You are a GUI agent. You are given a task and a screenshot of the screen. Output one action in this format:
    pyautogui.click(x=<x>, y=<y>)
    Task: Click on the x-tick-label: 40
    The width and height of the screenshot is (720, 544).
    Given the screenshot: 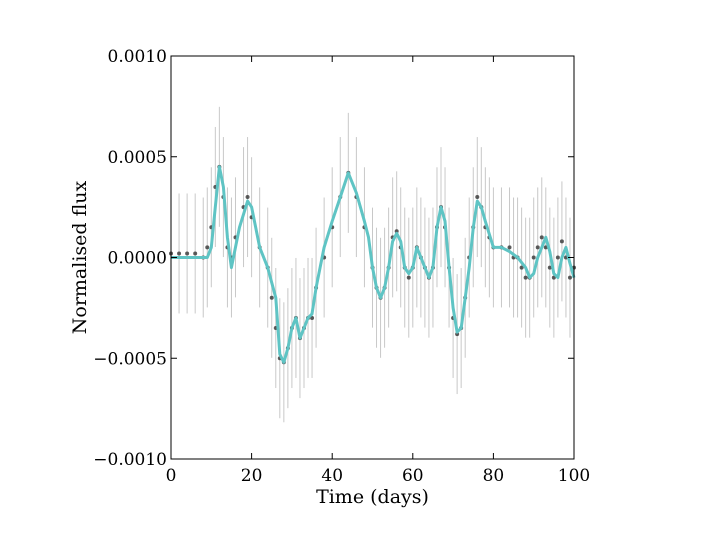 What is the action you would take?
    pyautogui.click(x=332, y=476)
    